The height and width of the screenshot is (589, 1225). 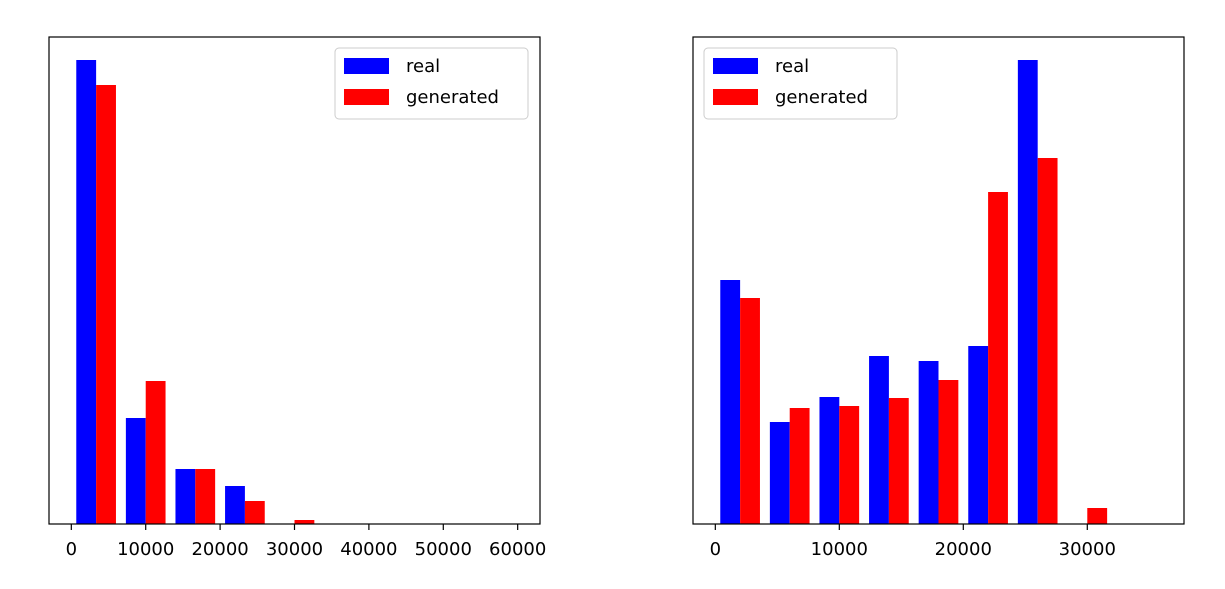 I want to click on x-tick-label: 50000, so click(x=443, y=549).